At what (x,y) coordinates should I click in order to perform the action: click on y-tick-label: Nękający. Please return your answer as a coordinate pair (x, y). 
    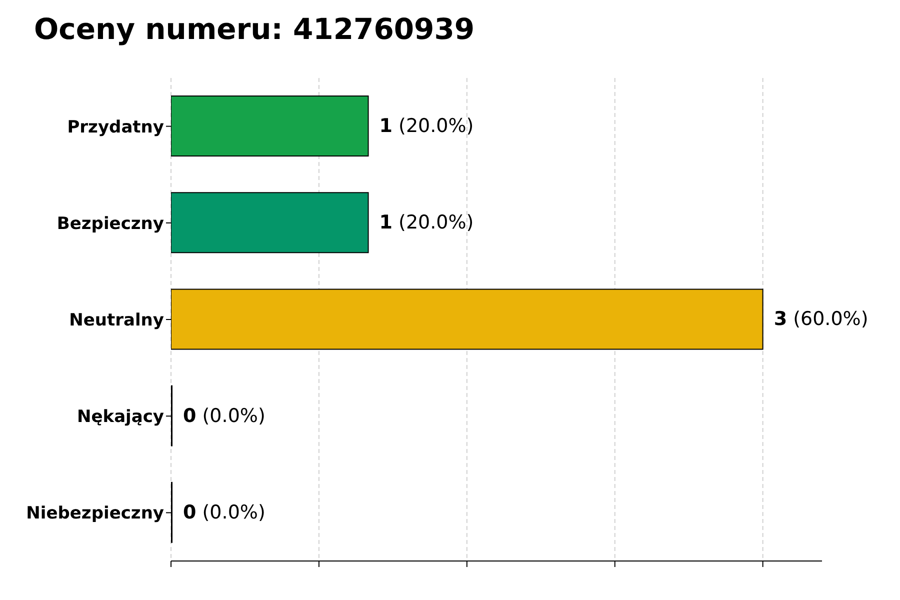
    Looking at the image, I should click on (120, 417).